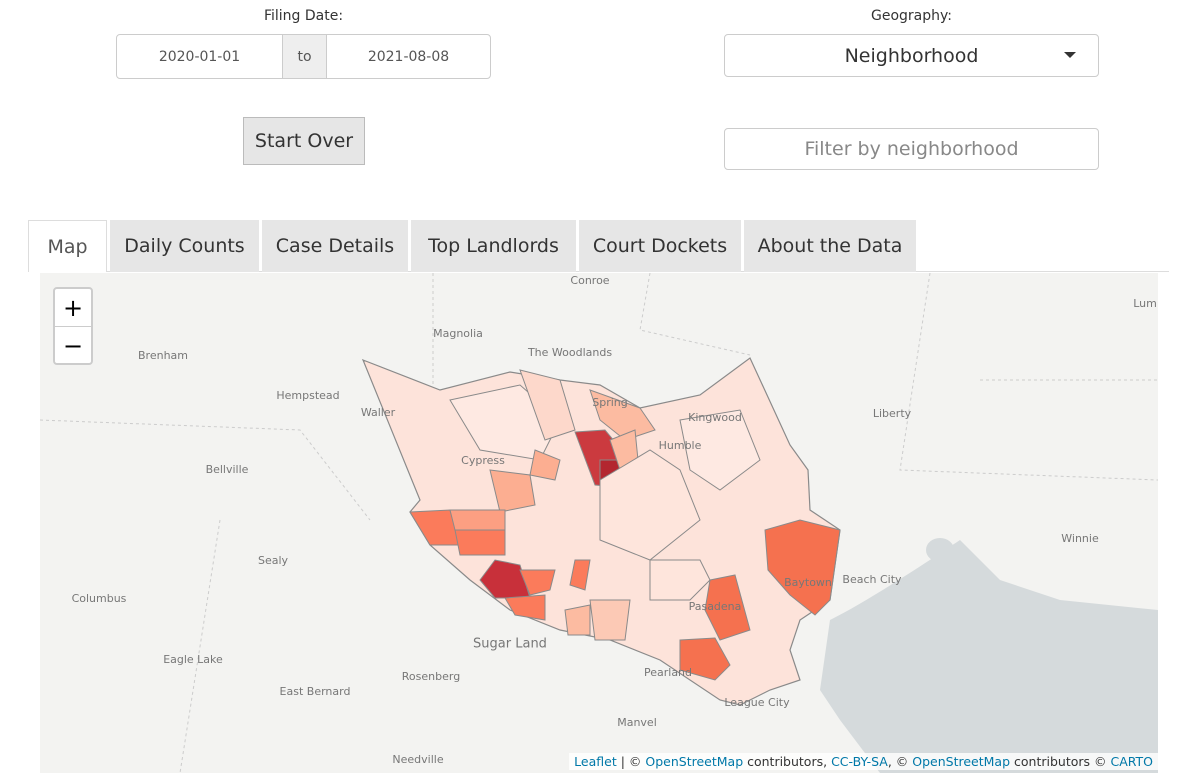  I want to click on place-label: Needville, so click(417, 759).